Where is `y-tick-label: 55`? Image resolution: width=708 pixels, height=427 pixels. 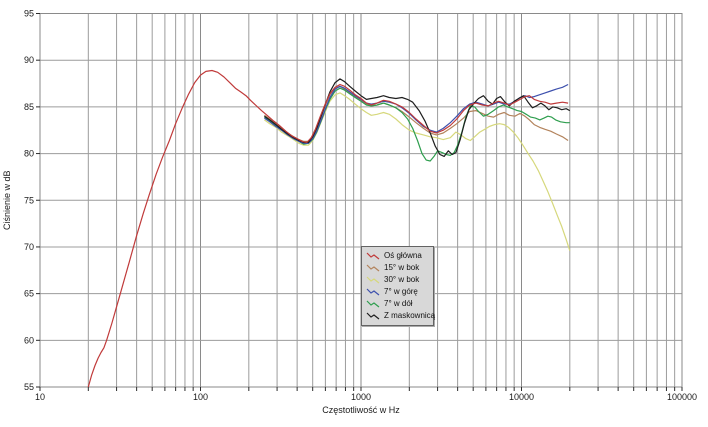
y-tick-label: 55 is located at coordinates (29, 387).